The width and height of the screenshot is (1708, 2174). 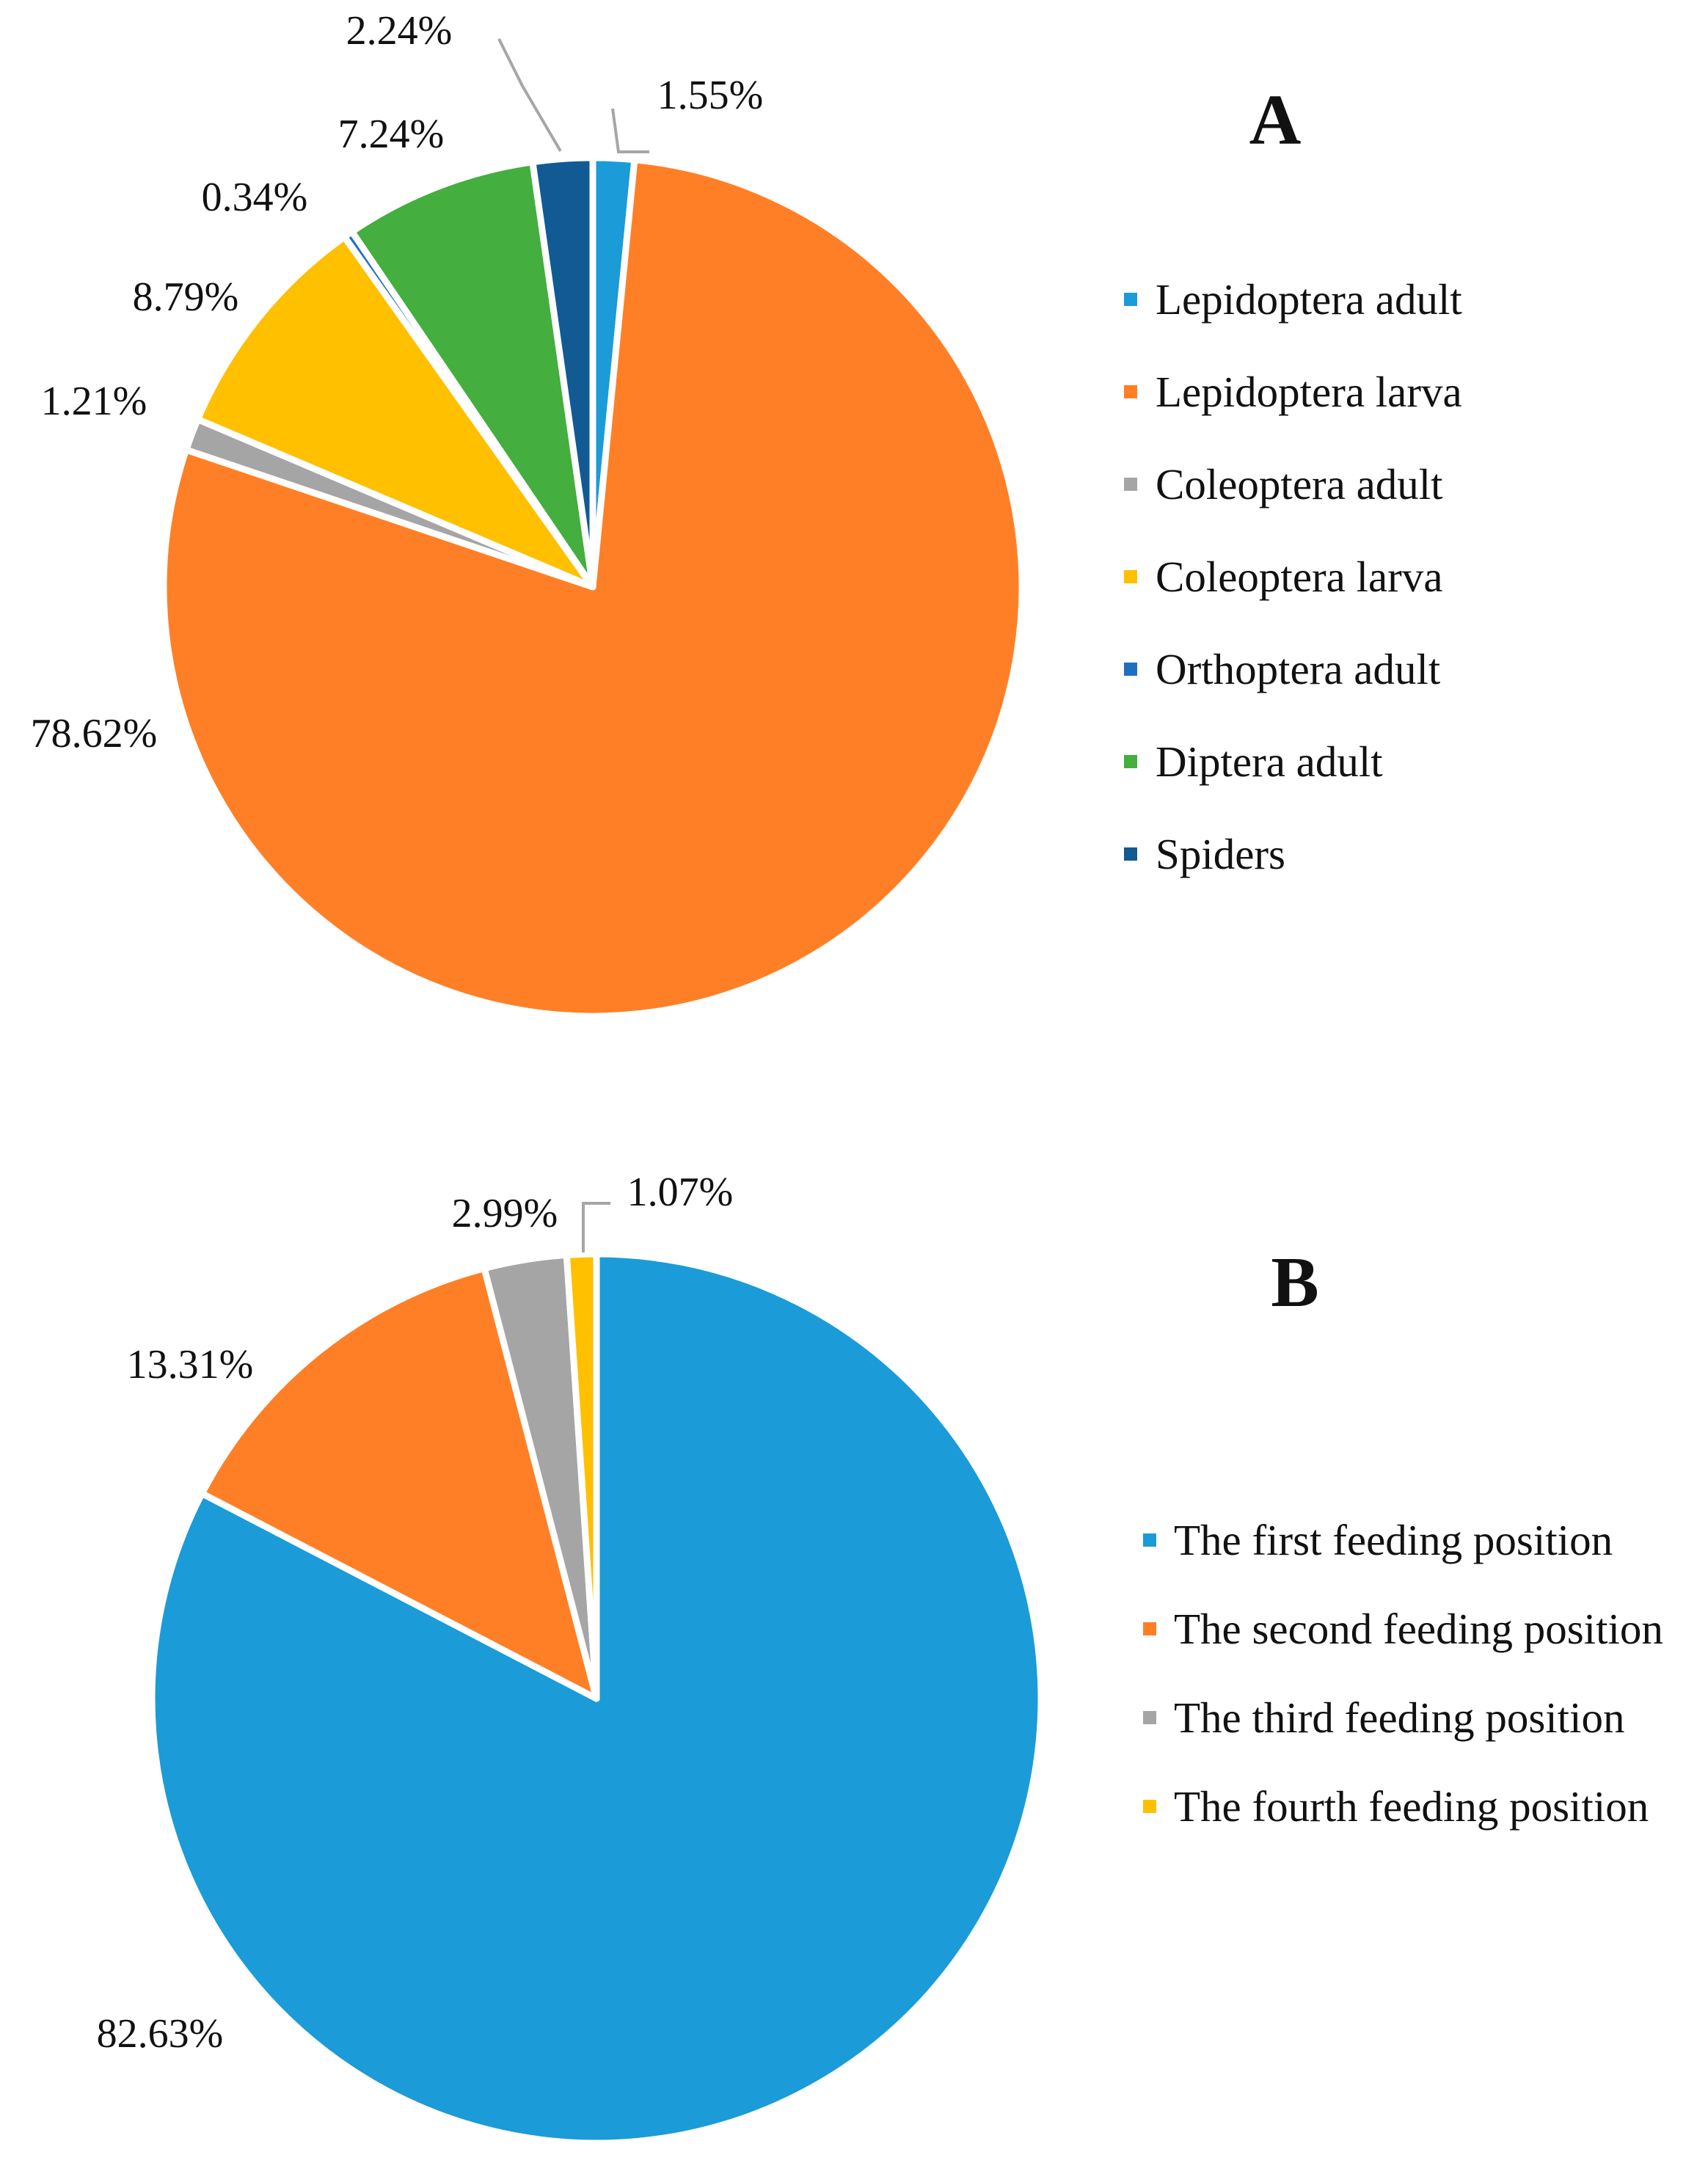 What do you see at coordinates (1399, 1717) in the screenshot?
I see `legend-b-label-the-third-feeding-position: The third feeding position` at bounding box center [1399, 1717].